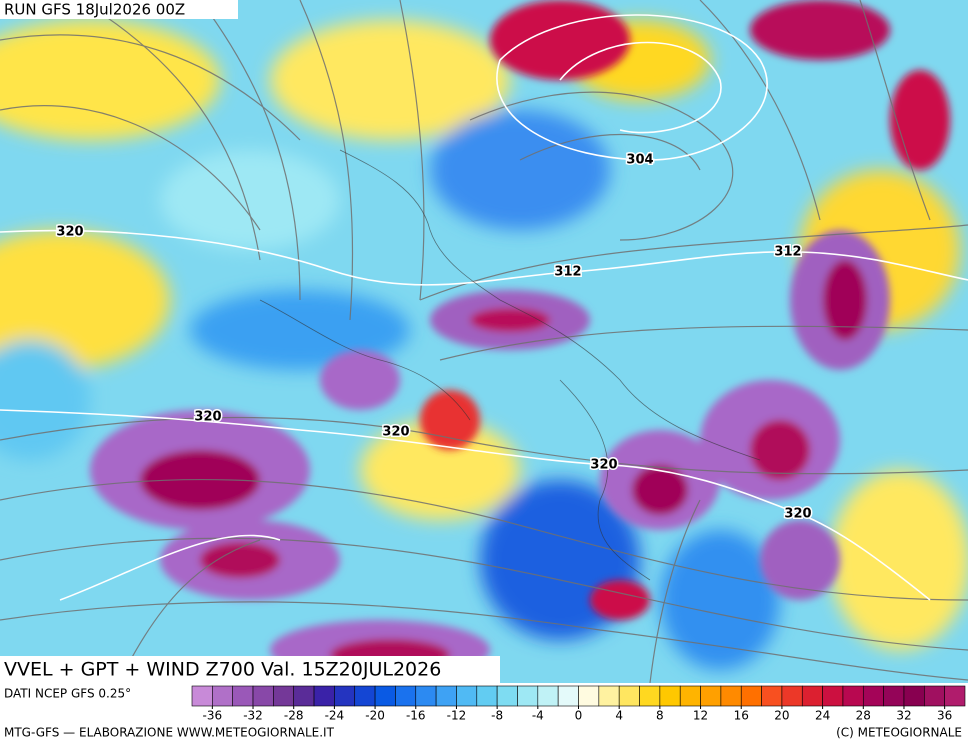  I want to click on colorbar-tick-label: 0, so click(579, 716).